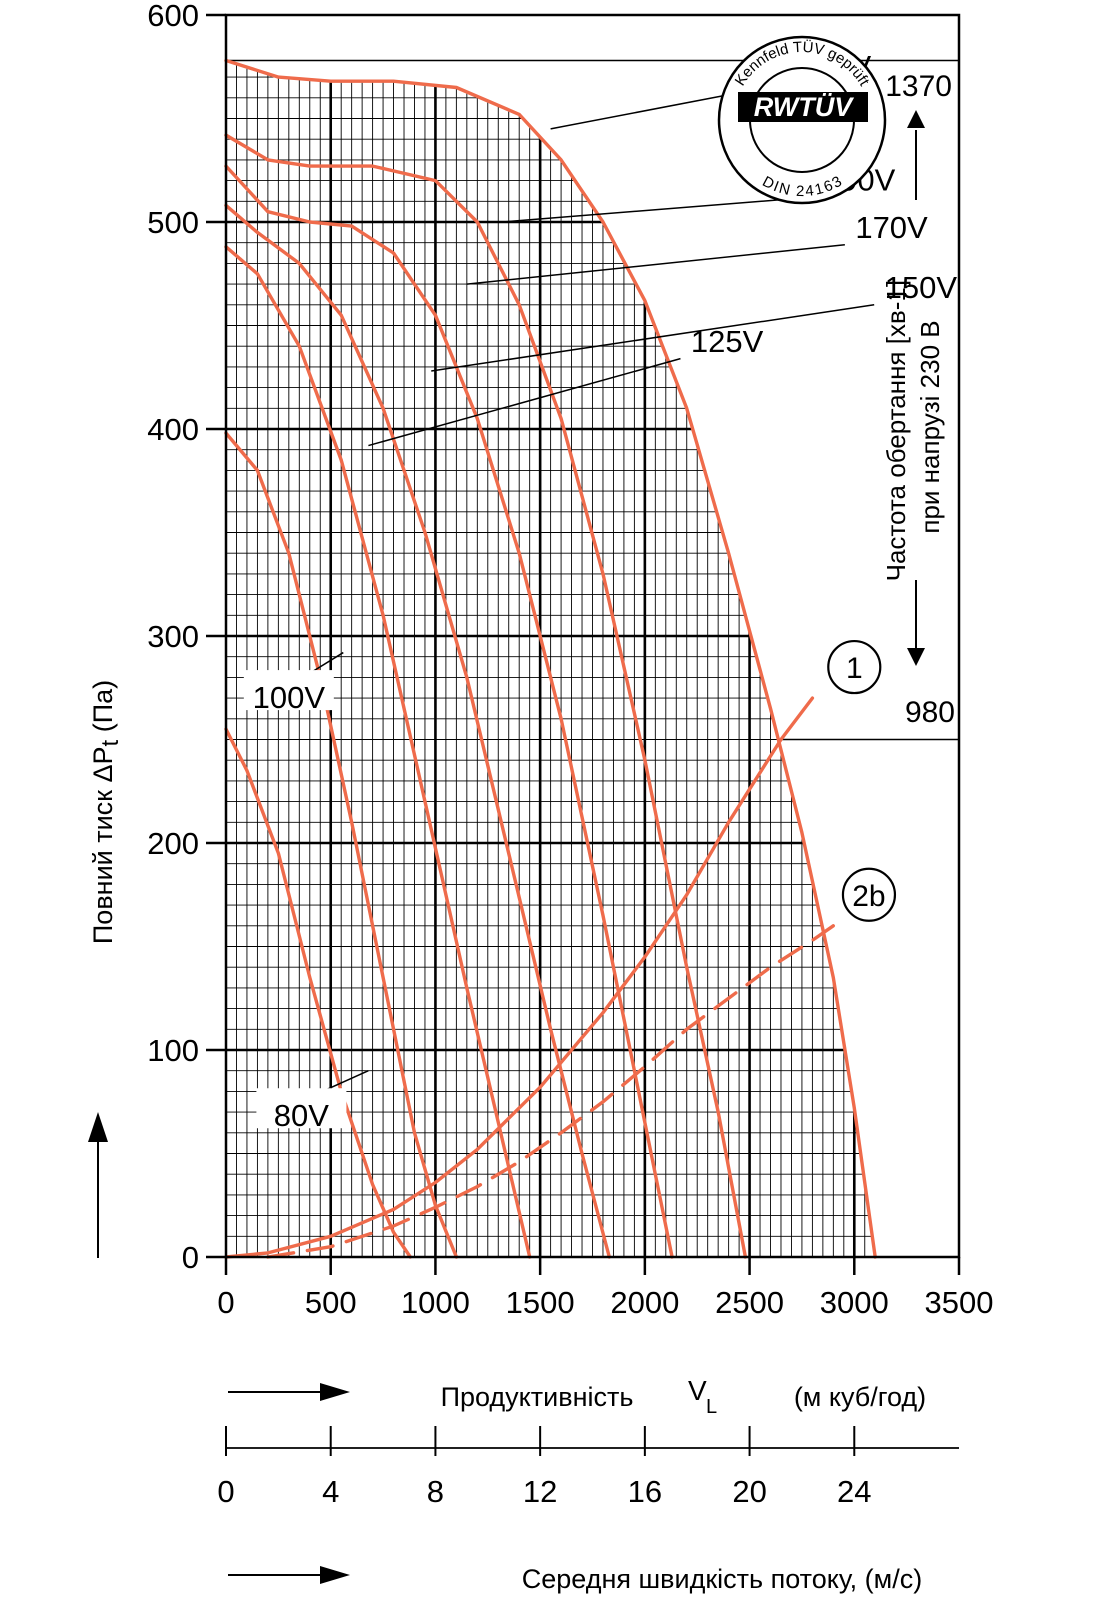 The height and width of the screenshot is (1605, 1100). Describe the element at coordinates (645, 1491) in the screenshot. I see `velocity-tick-label: 16` at that location.